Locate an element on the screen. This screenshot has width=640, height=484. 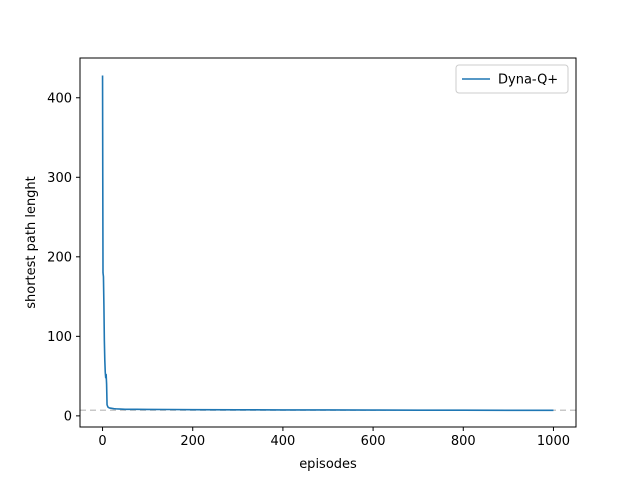
y-axis-label: shortest path lenght is located at coordinates (31, 242).